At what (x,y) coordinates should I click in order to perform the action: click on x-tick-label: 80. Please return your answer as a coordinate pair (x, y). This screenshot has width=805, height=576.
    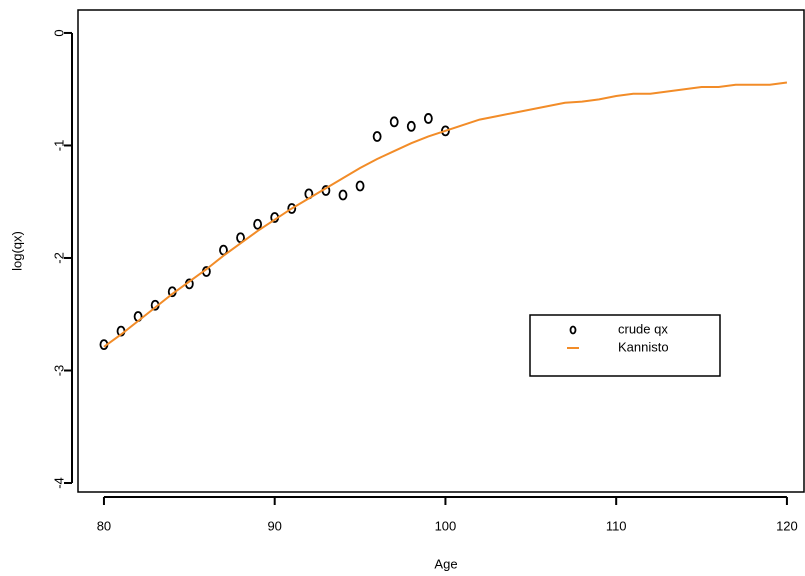
    Looking at the image, I should click on (104, 525).